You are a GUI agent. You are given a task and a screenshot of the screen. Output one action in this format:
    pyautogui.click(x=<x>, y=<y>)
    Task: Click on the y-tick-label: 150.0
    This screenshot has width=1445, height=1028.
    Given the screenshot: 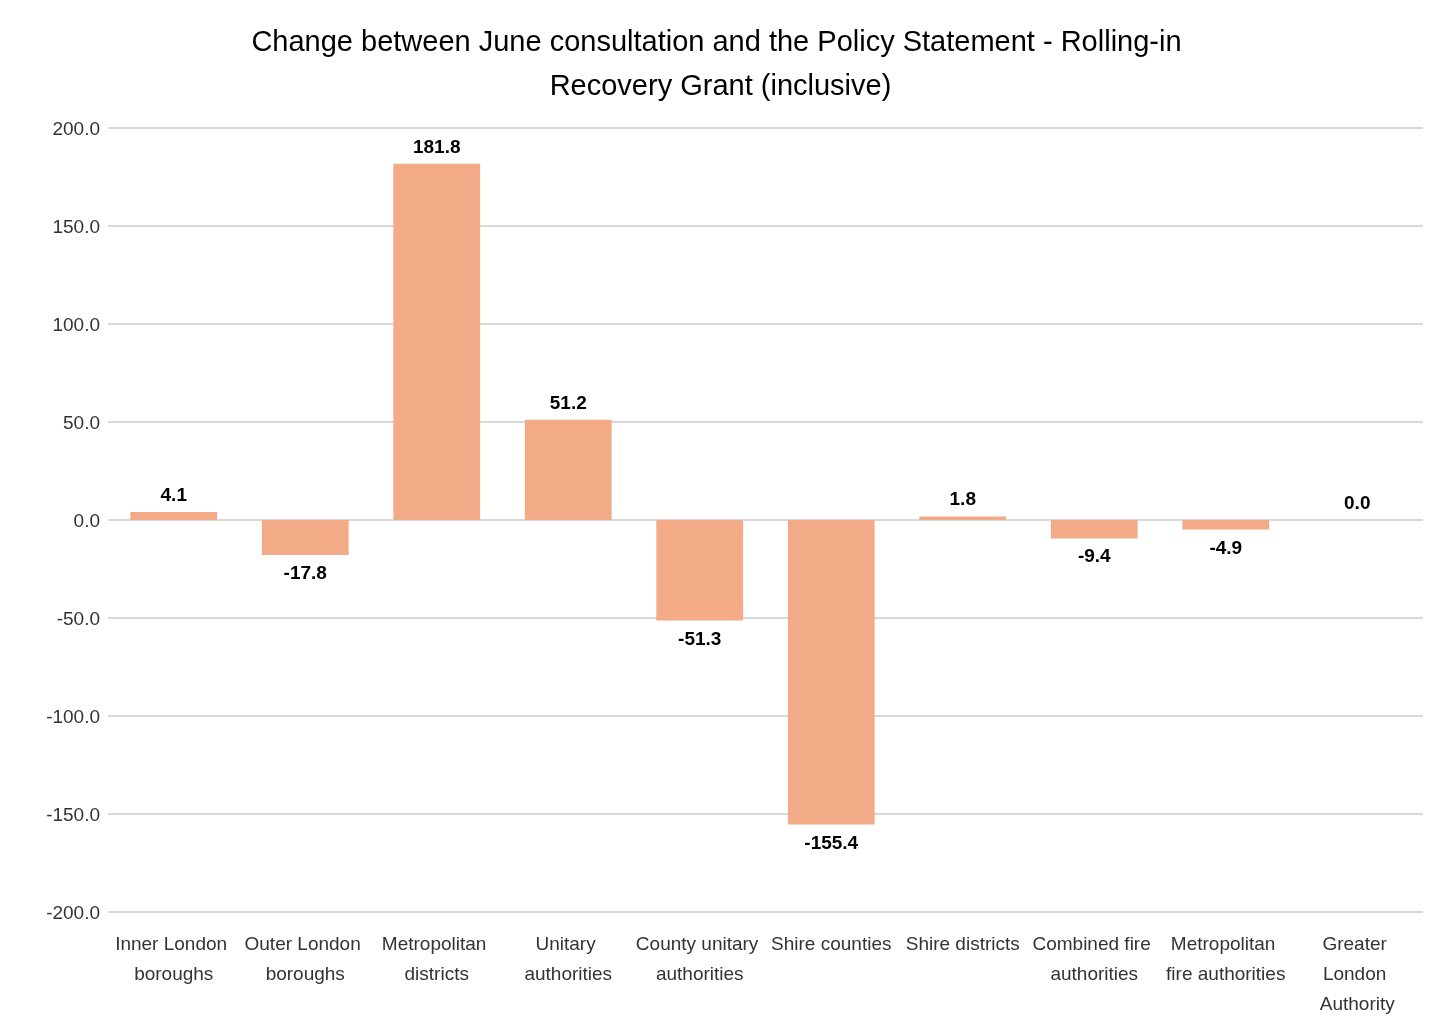 What is the action you would take?
    pyautogui.click(x=76, y=226)
    